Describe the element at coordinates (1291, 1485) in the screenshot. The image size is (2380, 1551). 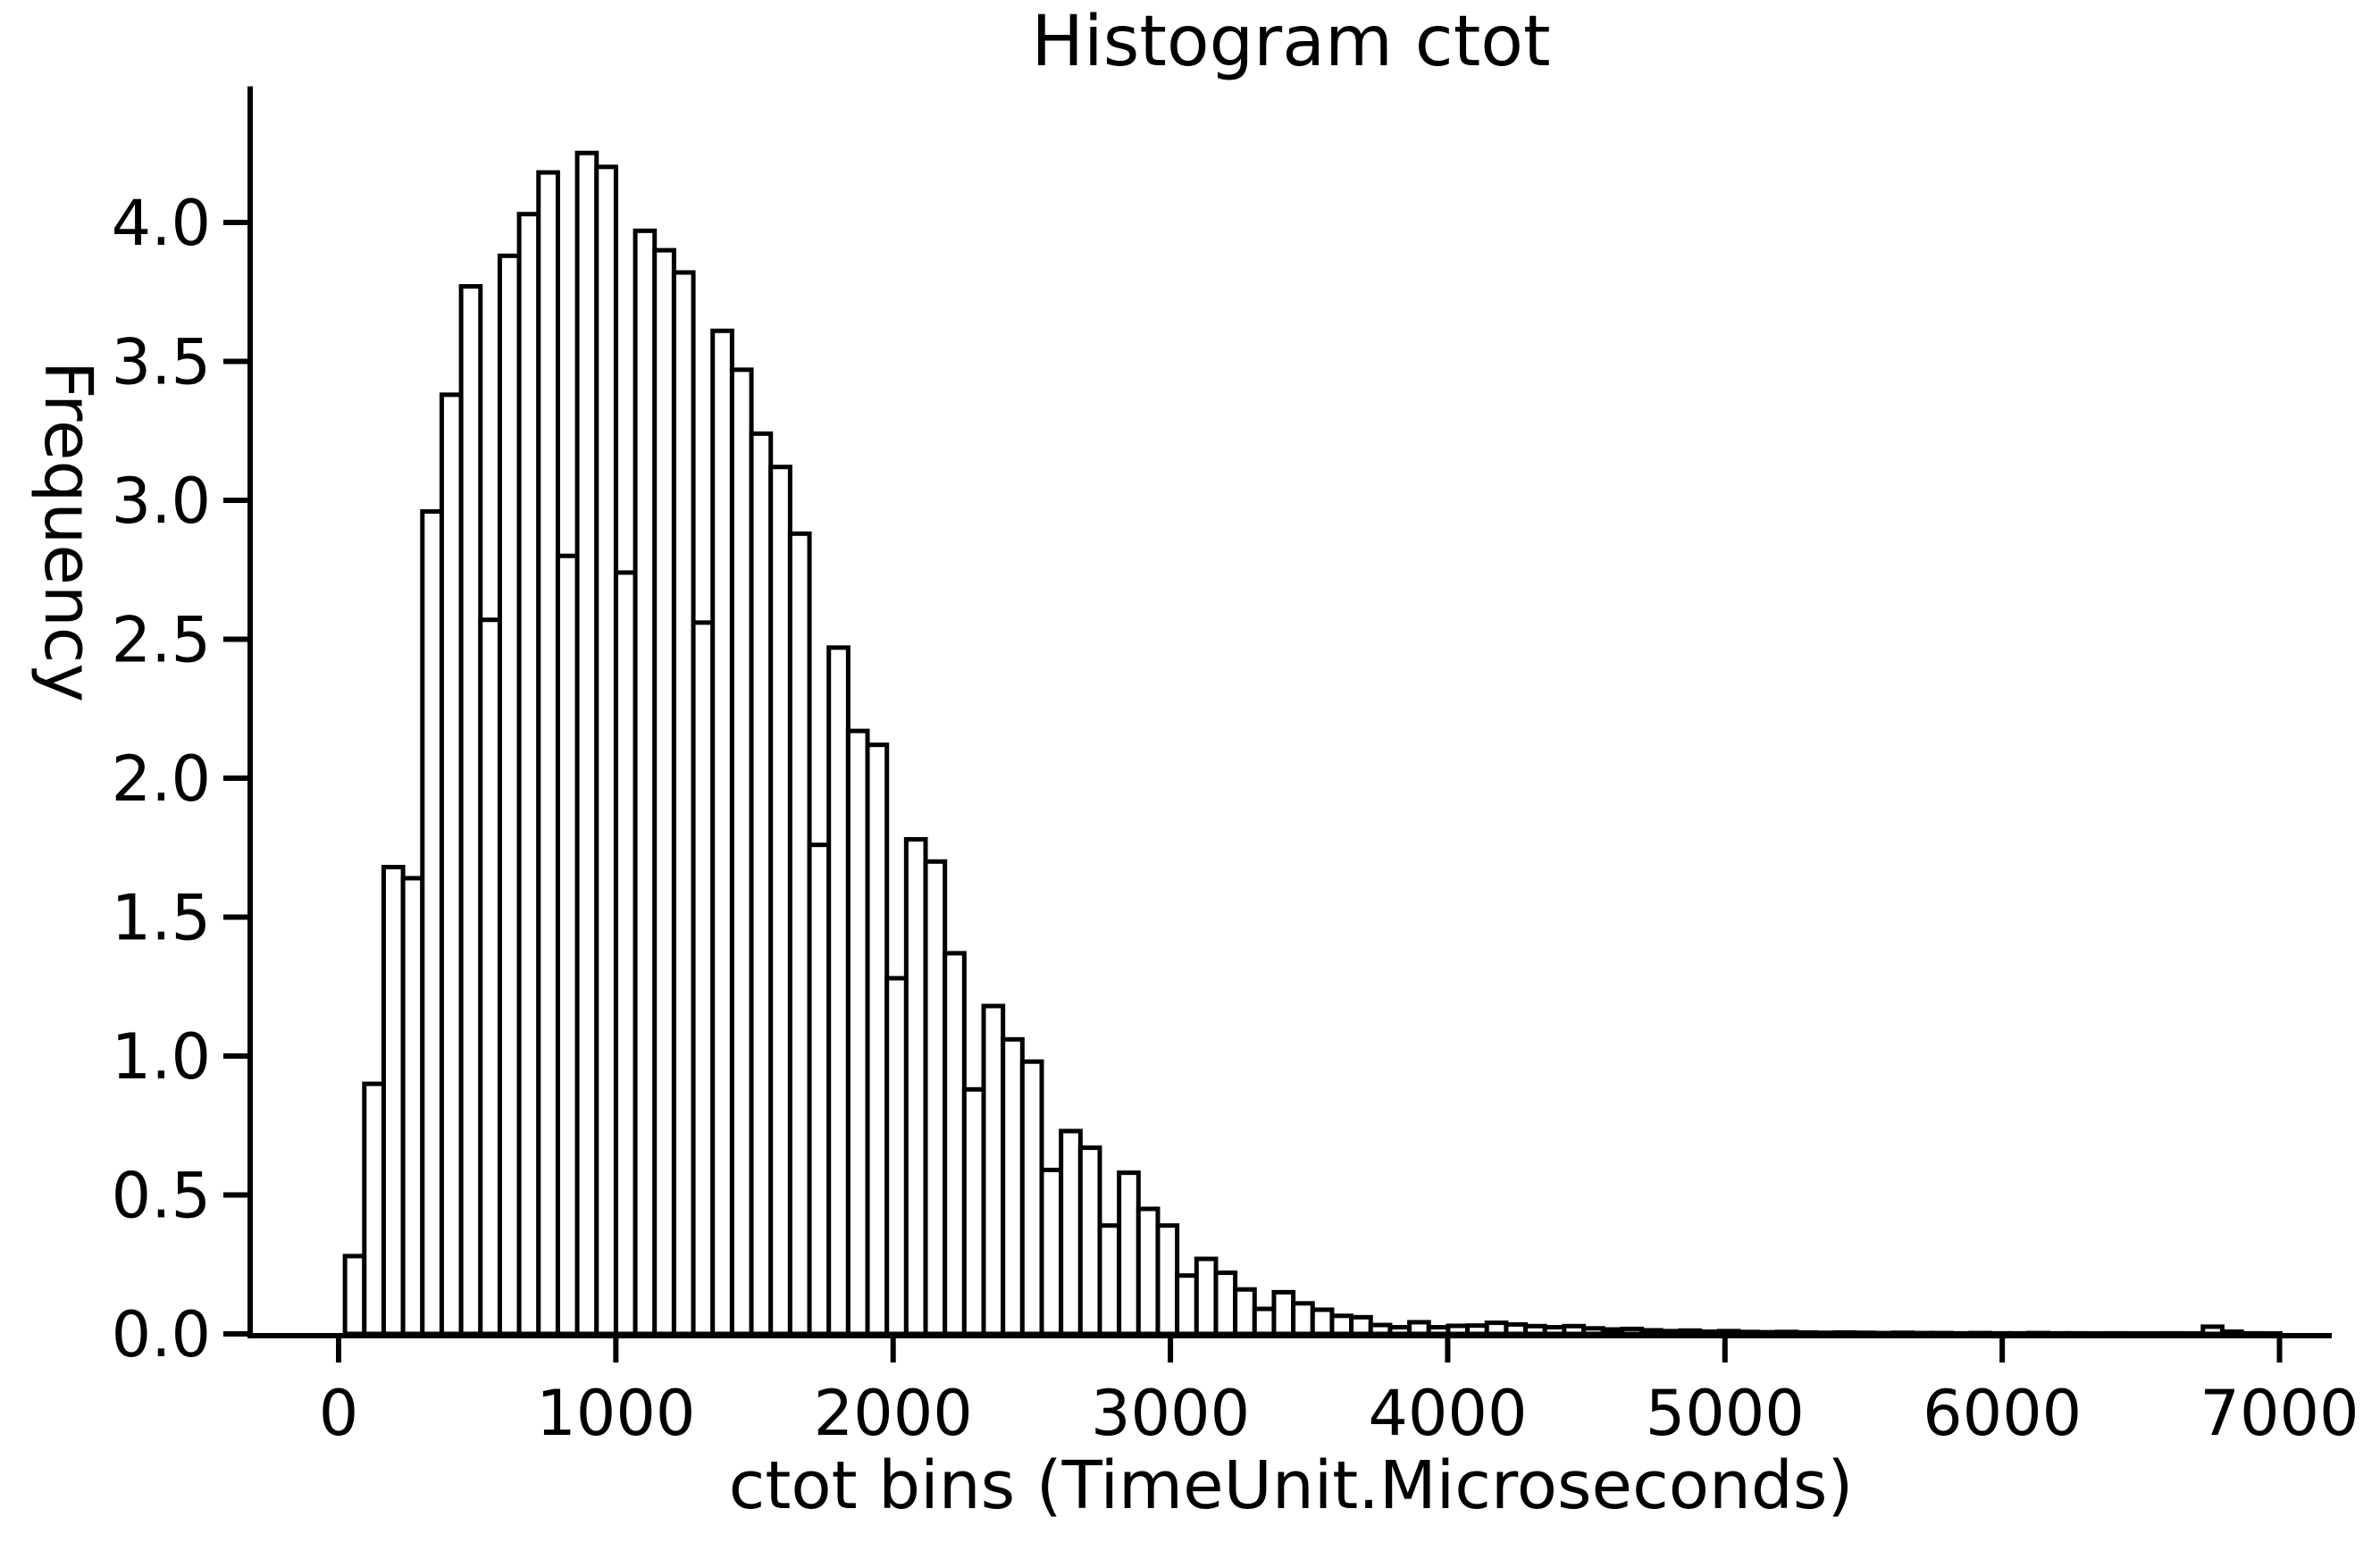
I see `x-axis-label: ctot bins (TimeUnit.Microseconds)` at that location.